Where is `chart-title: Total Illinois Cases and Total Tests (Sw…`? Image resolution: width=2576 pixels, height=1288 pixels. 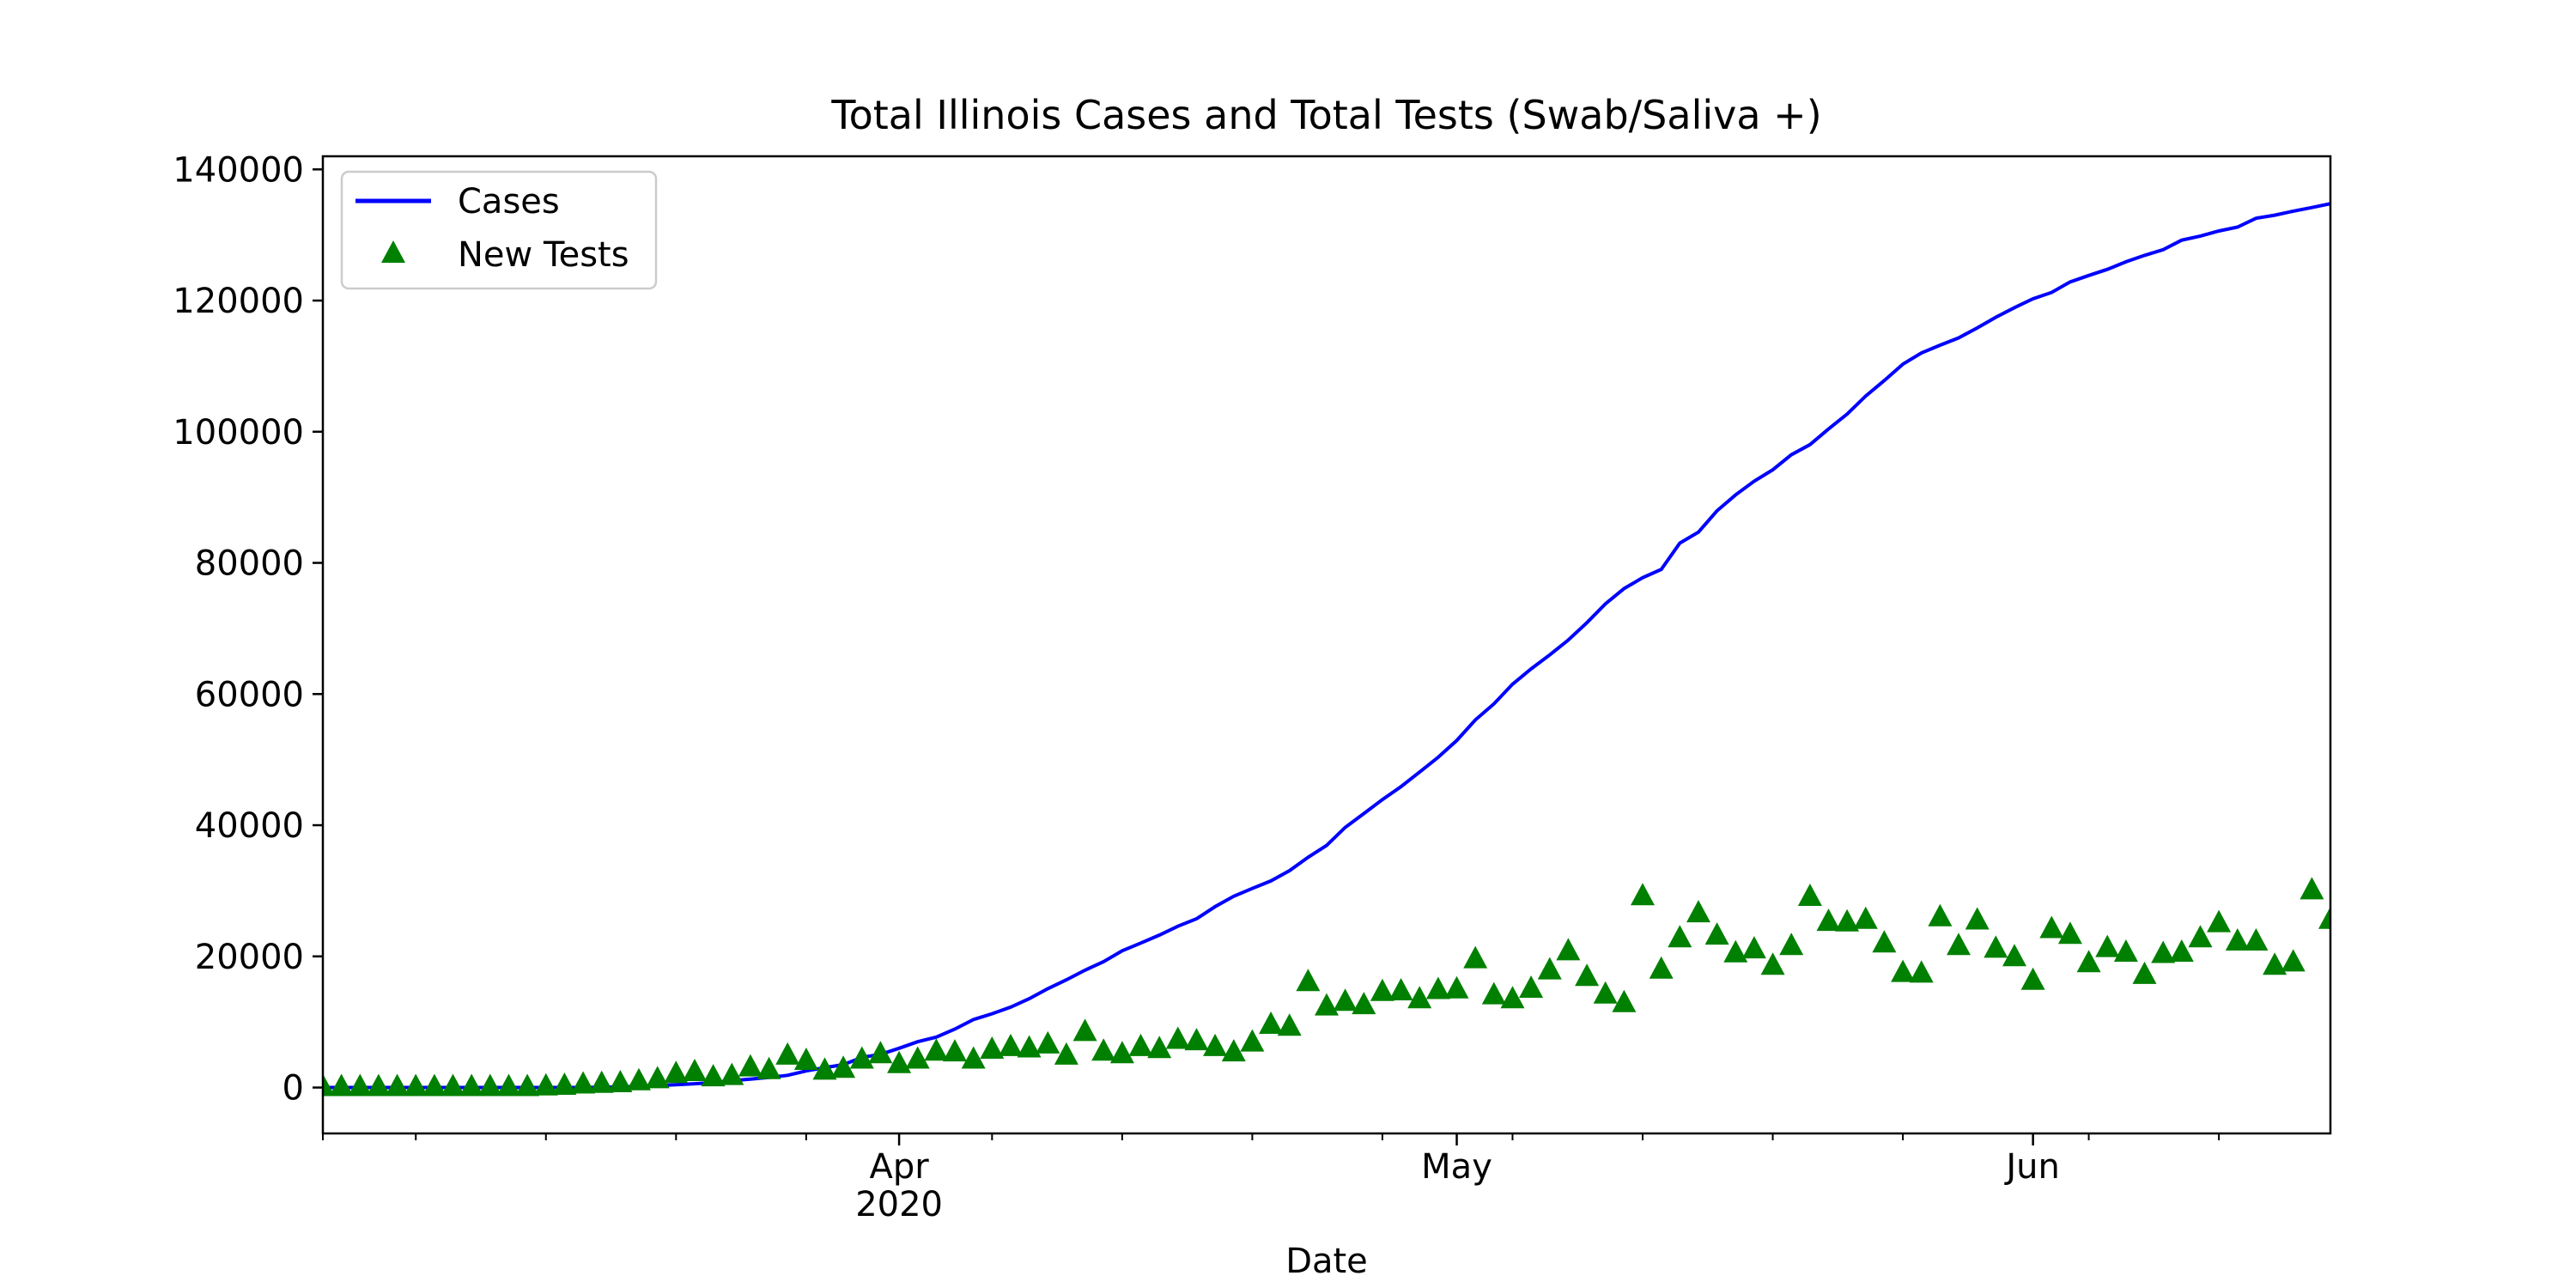
chart-title: Total Illinois Cases and Total Tests (Sw… is located at coordinates (1325, 115).